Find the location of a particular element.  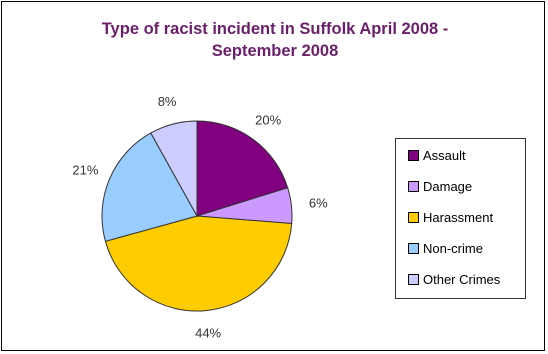

legend-item-assault: Assault is located at coordinates (437, 155).